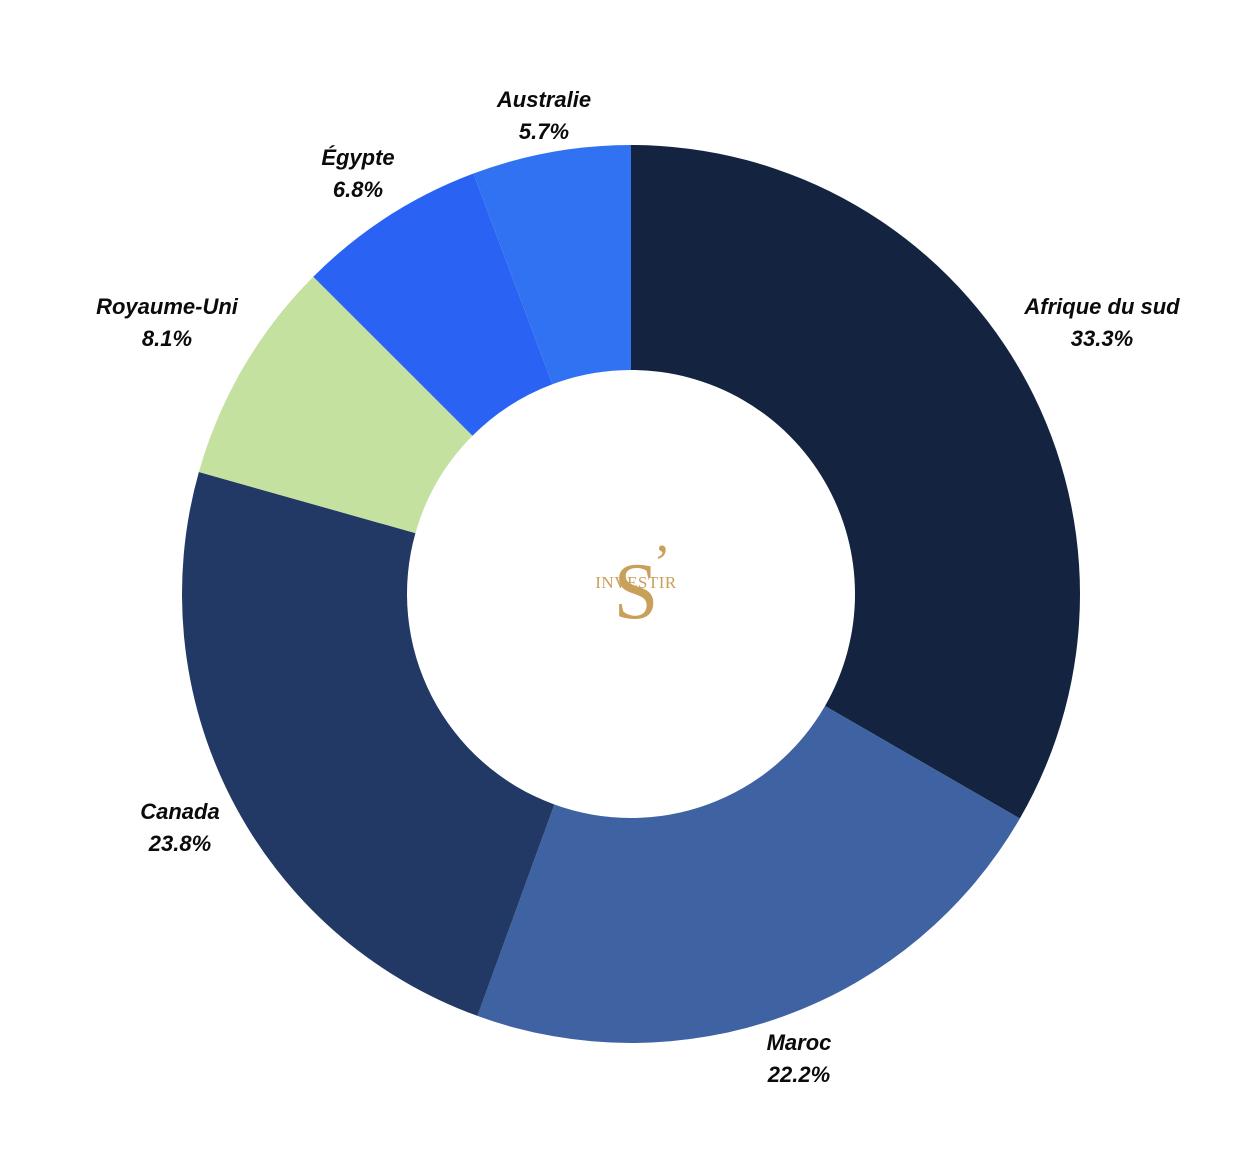  Describe the element at coordinates (368, 744) in the screenshot. I see `slice-canada` at that location.